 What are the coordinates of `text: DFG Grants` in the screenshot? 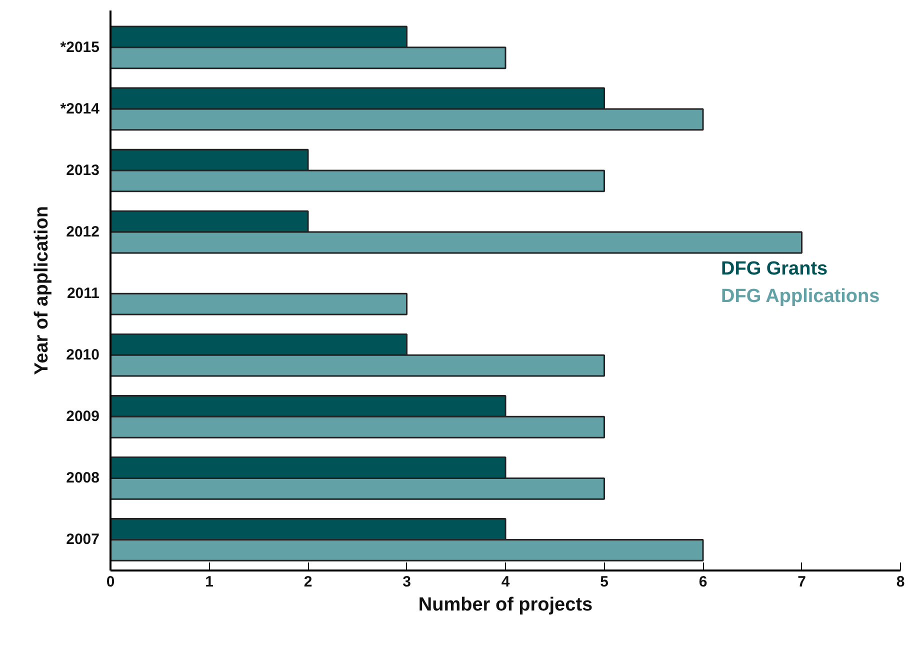 It's located at (774, 269).